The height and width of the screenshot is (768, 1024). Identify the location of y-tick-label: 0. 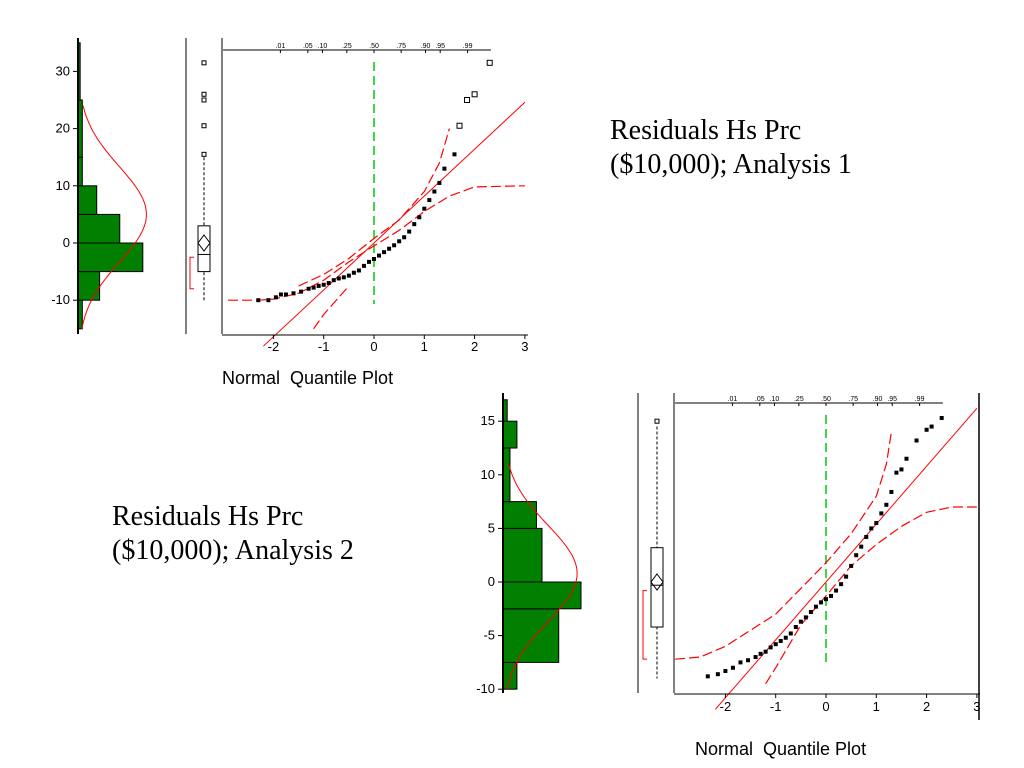
(491, 581).